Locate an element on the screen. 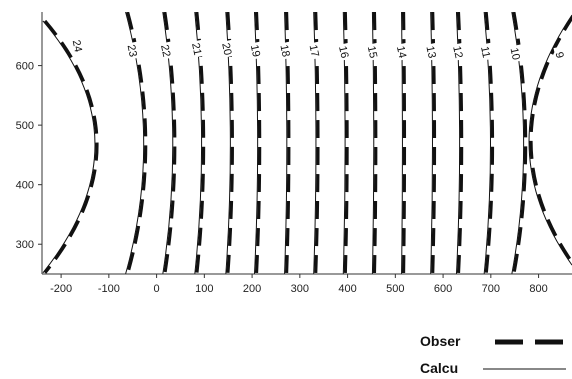 This screenshot has width=572, height=379. svg-text: 14 is located at coordinates (401, 52).